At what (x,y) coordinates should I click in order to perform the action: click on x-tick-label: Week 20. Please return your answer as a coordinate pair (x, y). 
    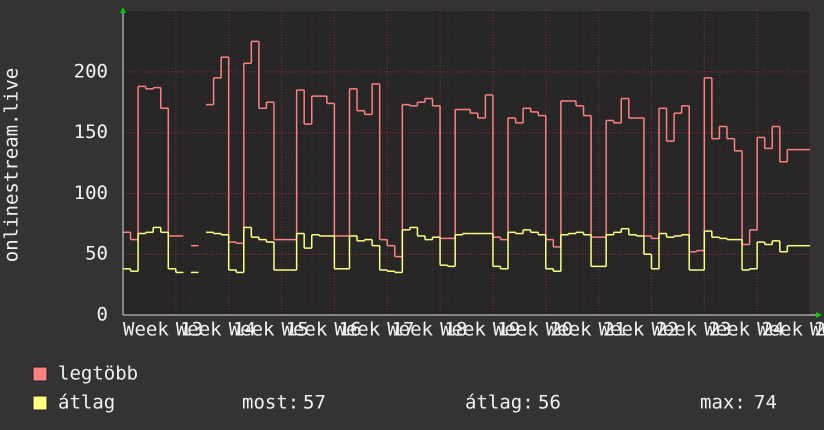
    Looking at the image, I should click on (533, 330).